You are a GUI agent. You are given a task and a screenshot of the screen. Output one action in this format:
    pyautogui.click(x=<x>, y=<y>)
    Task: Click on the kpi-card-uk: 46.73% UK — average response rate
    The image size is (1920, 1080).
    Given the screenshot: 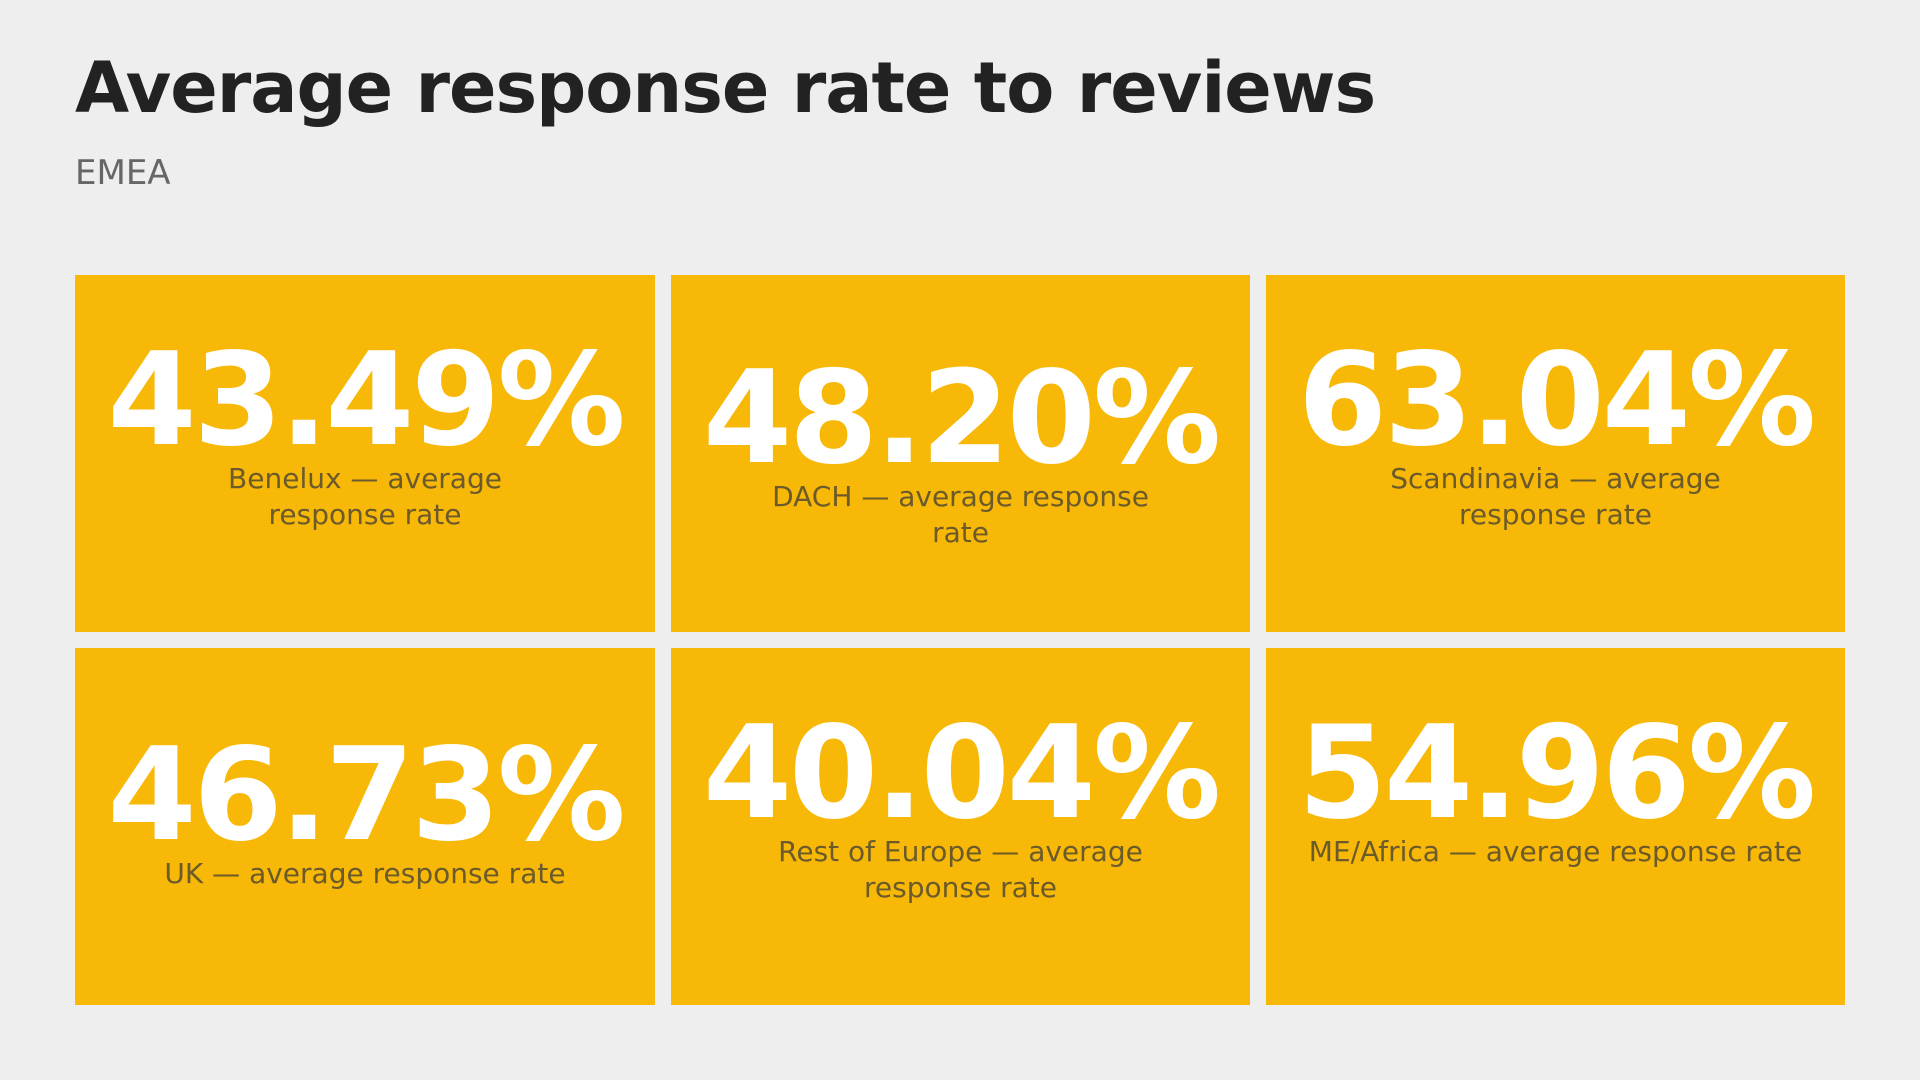 What is the action you would take?
    pyautogui.click(x=365, y=826)
    